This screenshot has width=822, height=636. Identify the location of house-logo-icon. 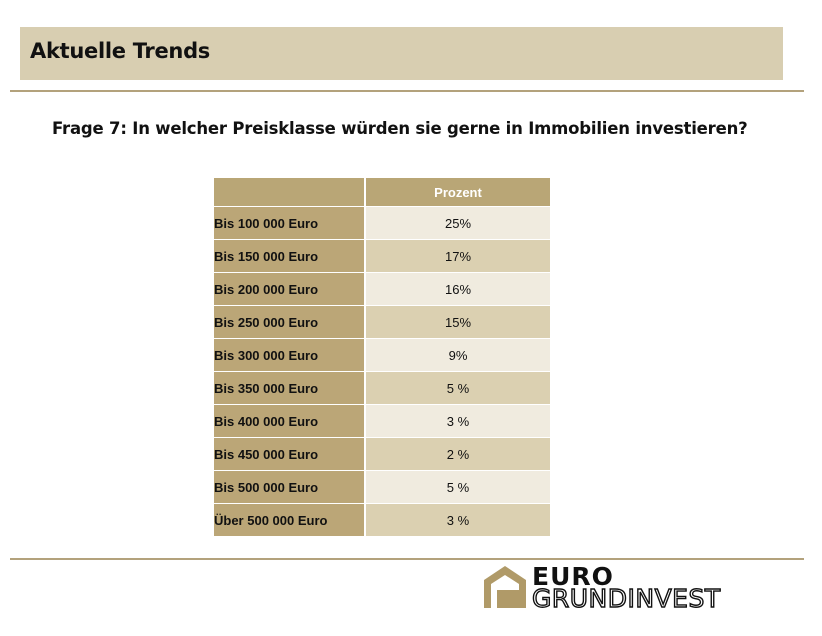
(505, 587).